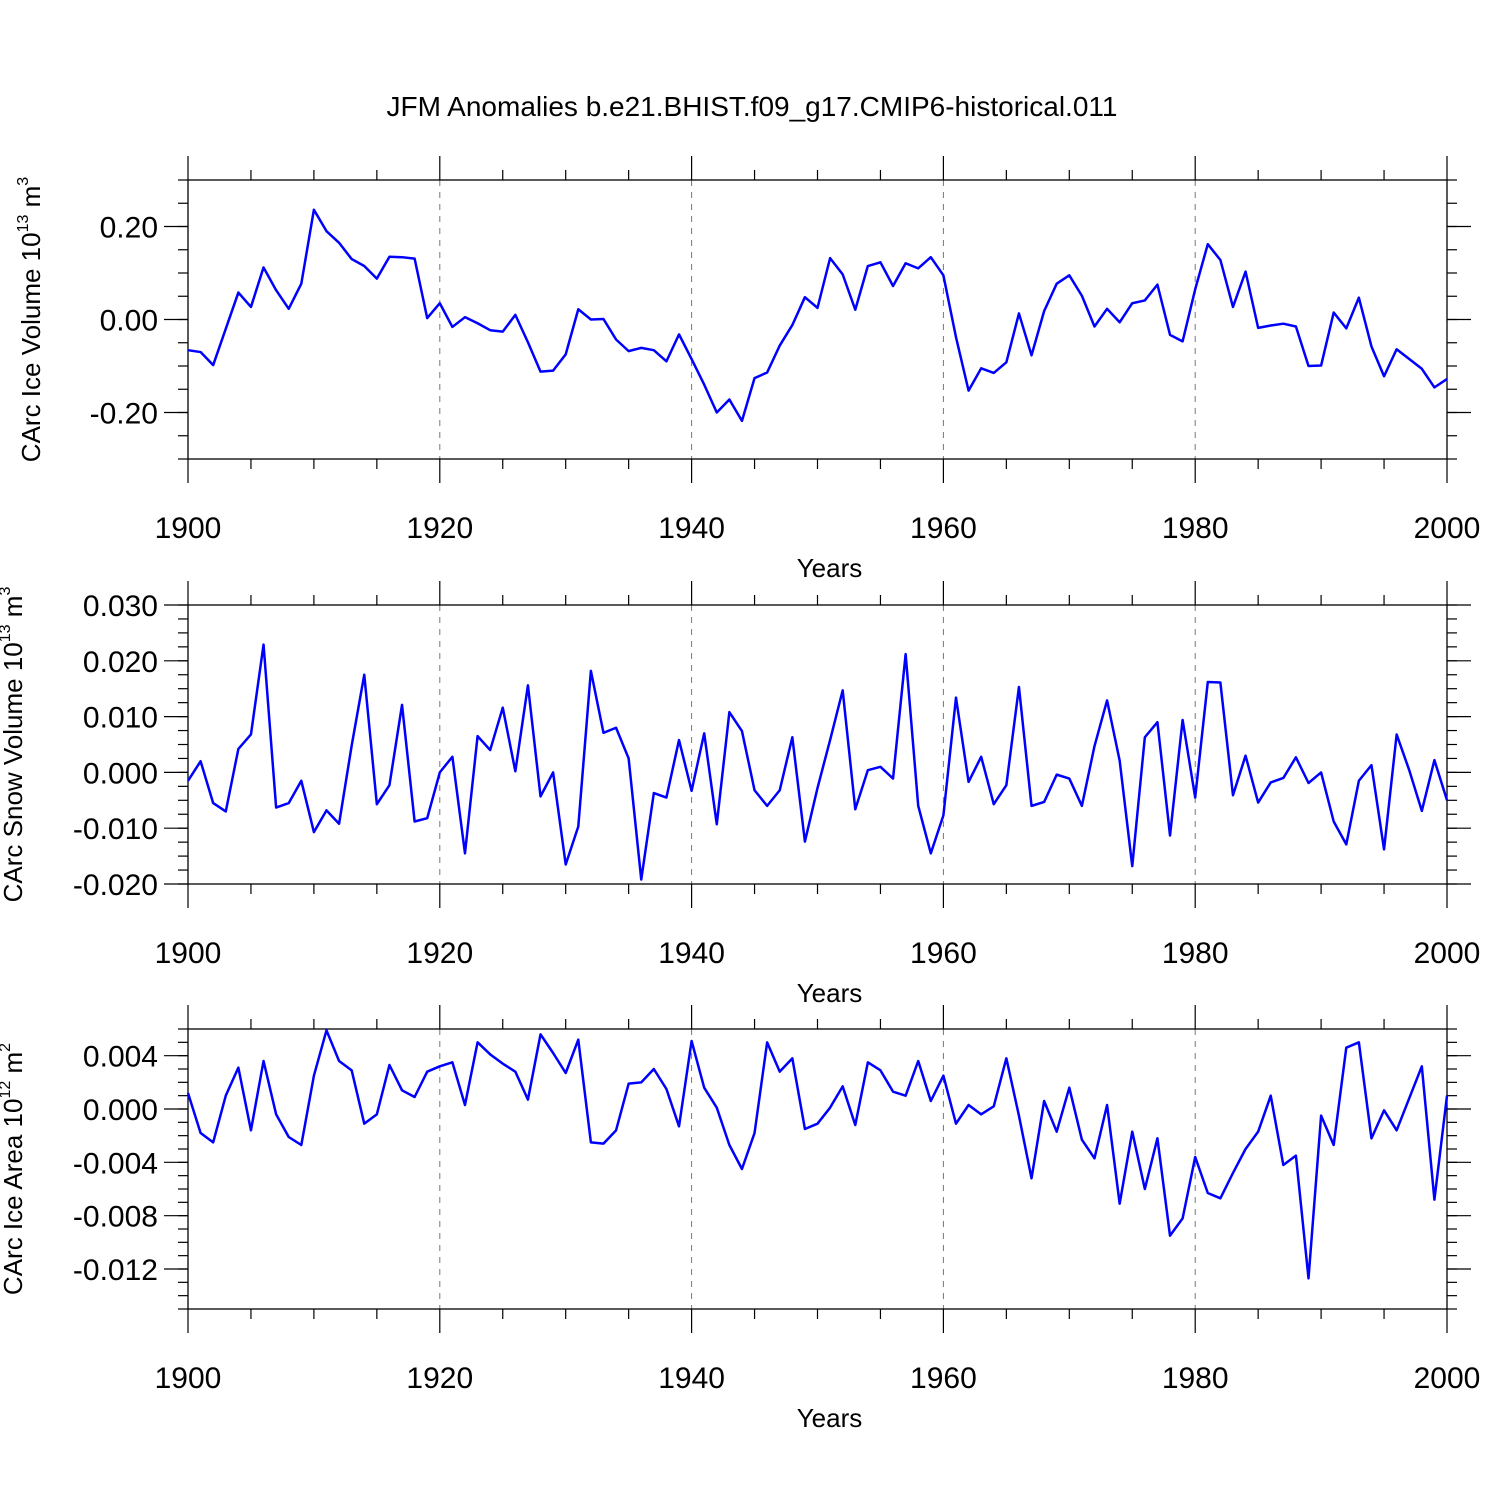 The height and width of the screenshot is (1500, 1500). Describe the element at coordinates (30, 319) in the screenshot. I see `y-axis-label: CArc Ice Volume 1013 m3` at that location.